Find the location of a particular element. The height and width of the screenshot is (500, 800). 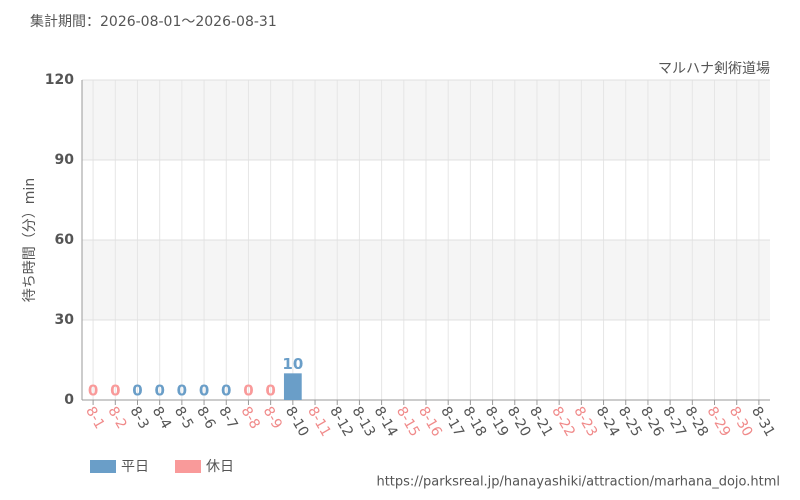

x-tick-label: 8-1 is located at coordinates (94, 418).